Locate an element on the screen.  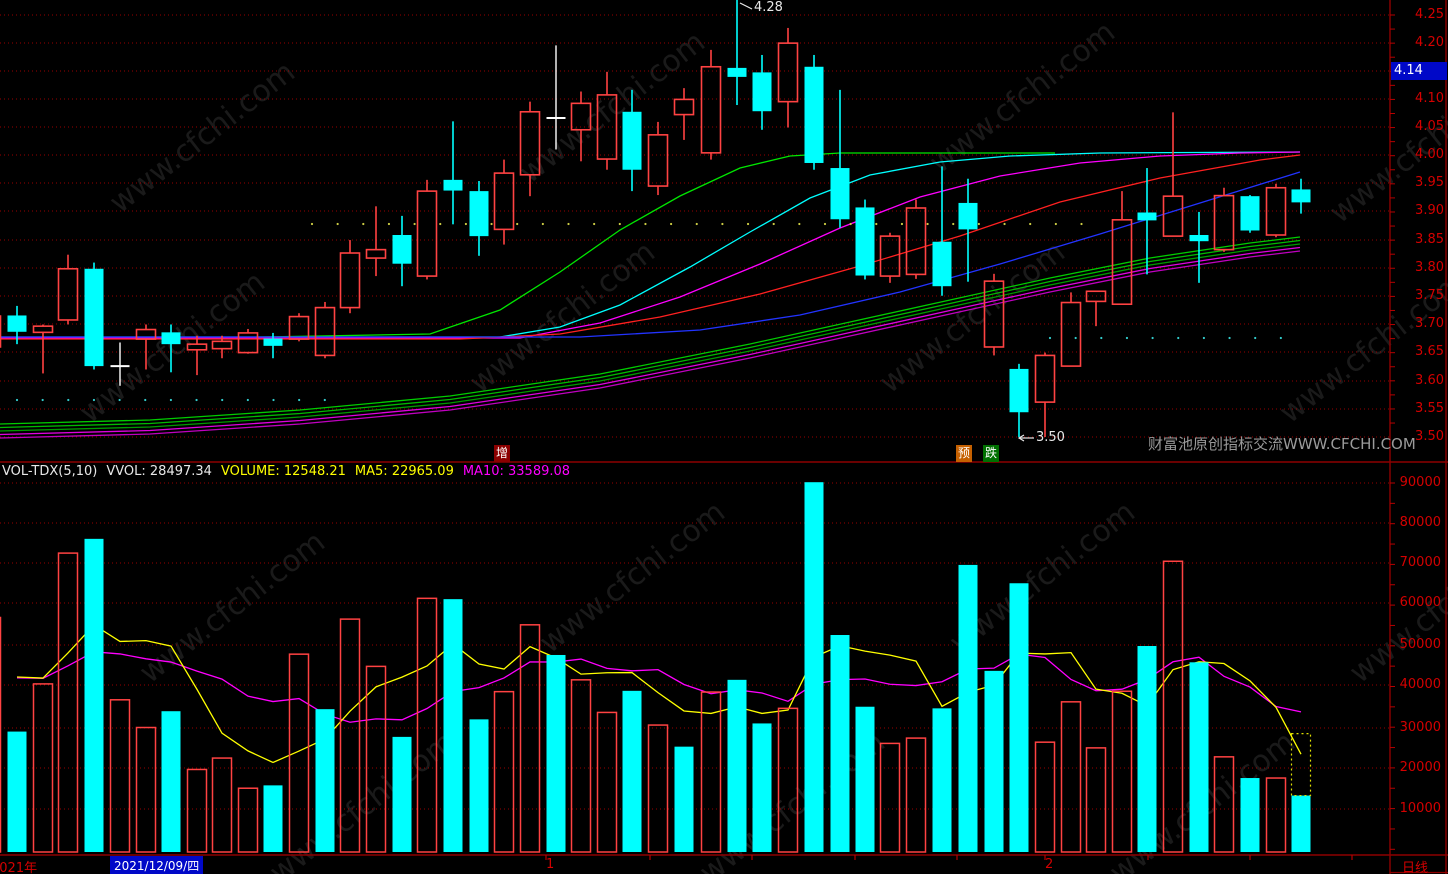
cursor-date-box: 2021/12/09/四 is located at coordinates (157, 865).